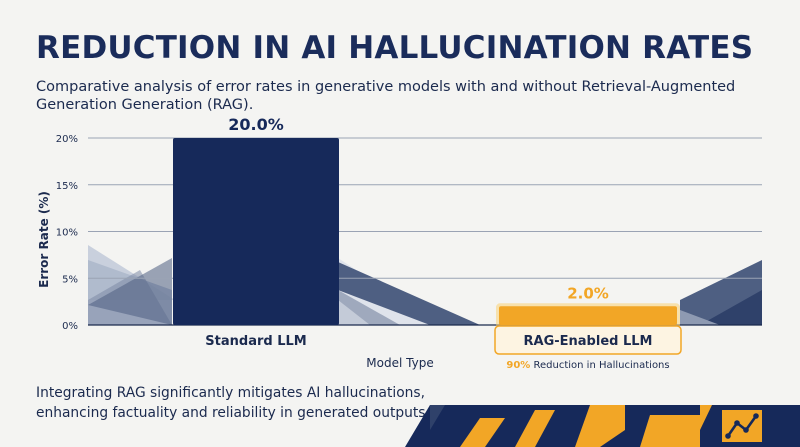 The height and width of the screenshot is (447, 800). What do you see at coordinates (44, 239) in the screenshot?
I see `y-axis-title: Error Rate (%)` at bounding box center [44, 239].